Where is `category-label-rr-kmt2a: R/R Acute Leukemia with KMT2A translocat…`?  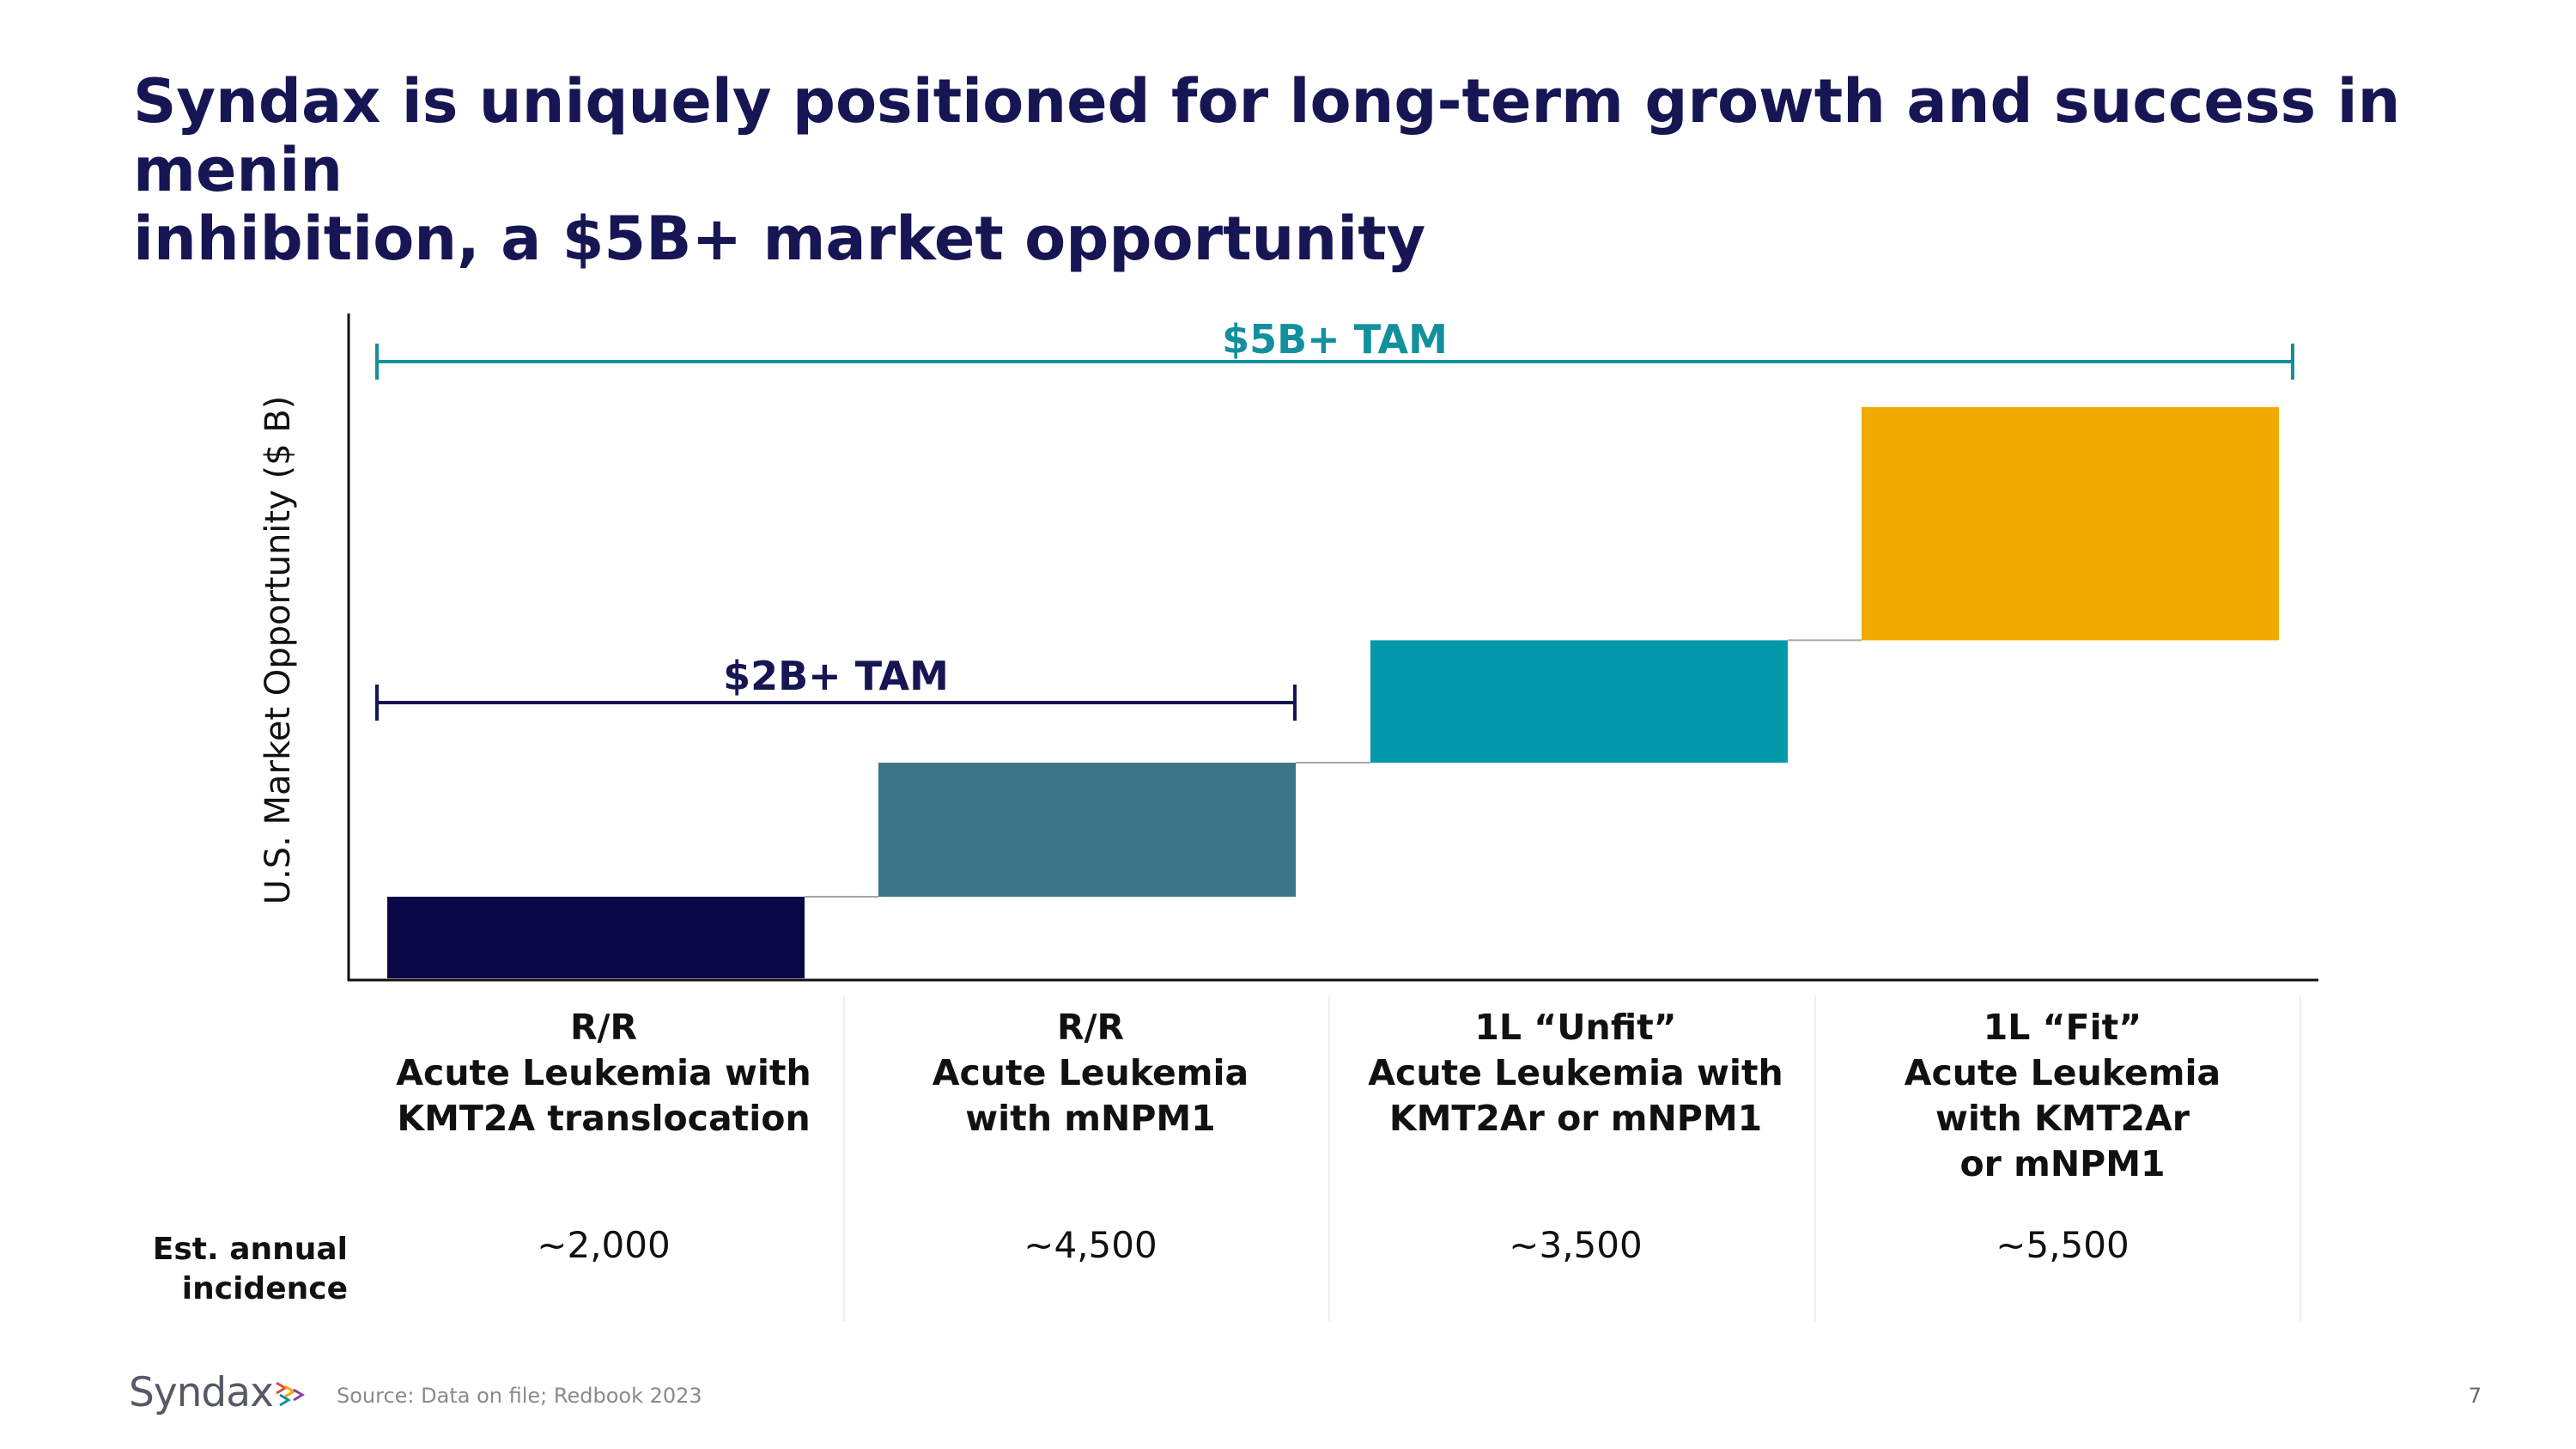
category-label-rr-kmt2a: R/R Acute Leukemia with KMT2A translocat… is located at coordinates (603, 1073).